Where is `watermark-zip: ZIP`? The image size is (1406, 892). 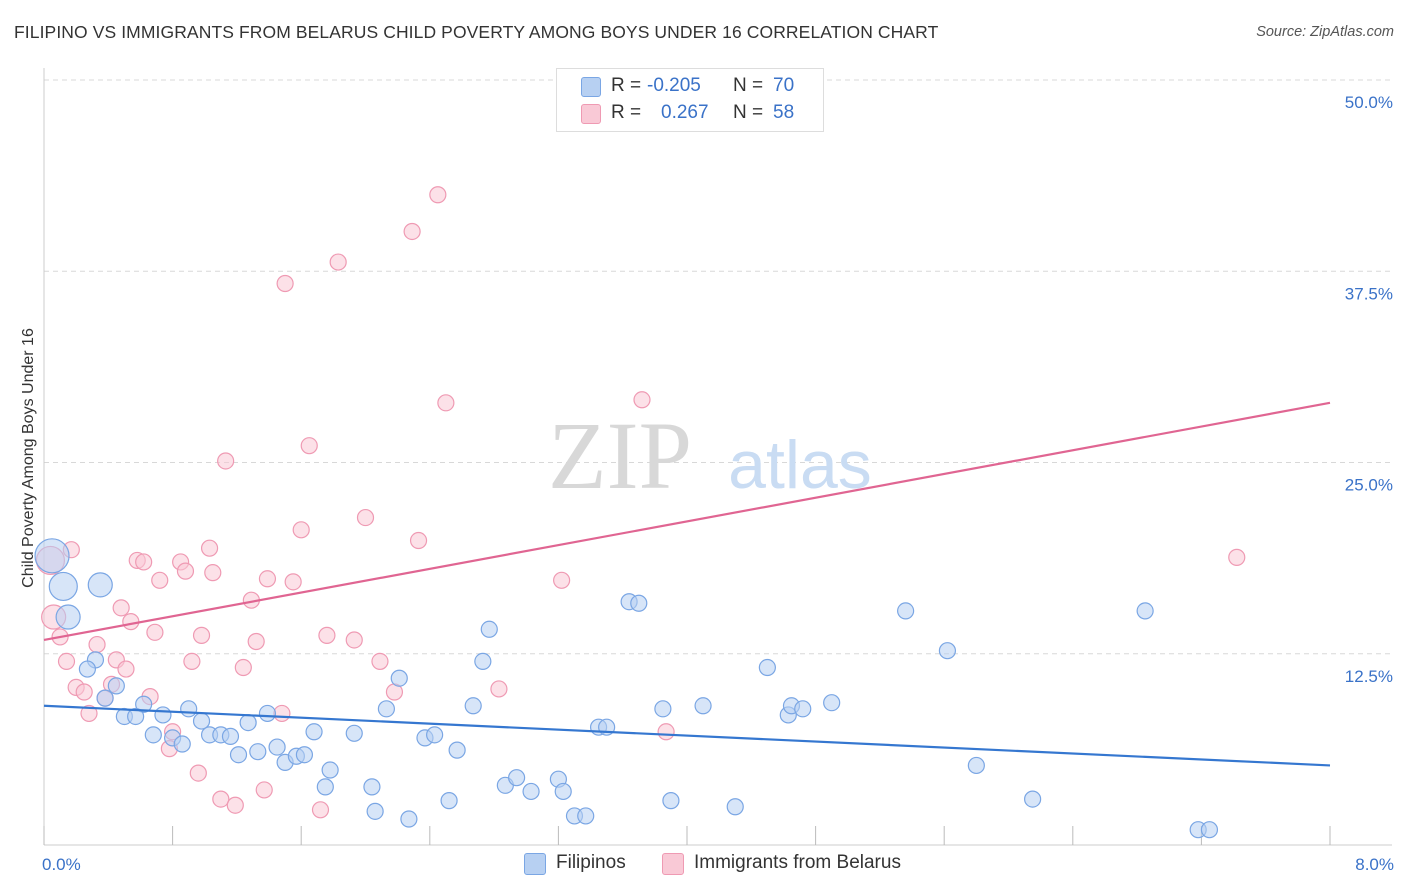 watermark-zip: ZIP is located at coordinates (620, 455).